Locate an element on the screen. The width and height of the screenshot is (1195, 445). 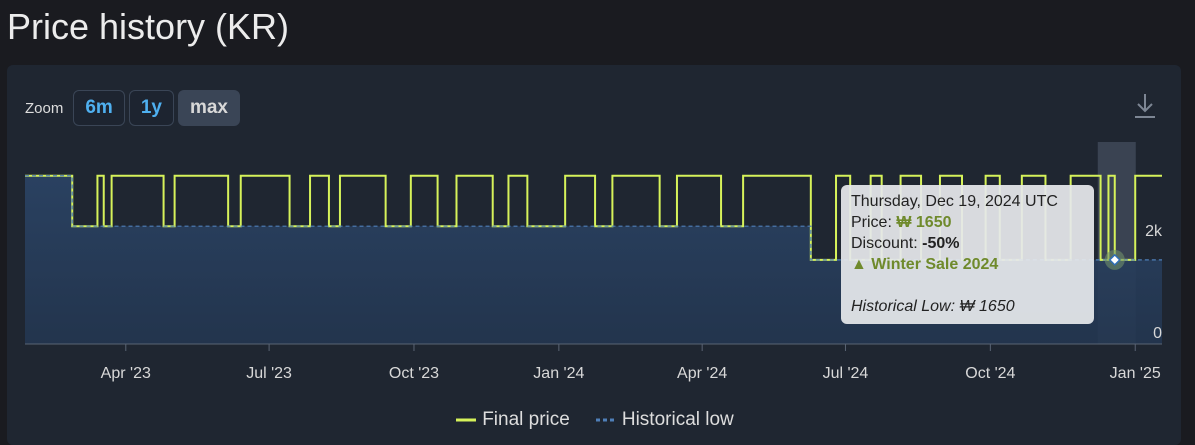
zoom-button: 1y is located at coordinates (151, 108).